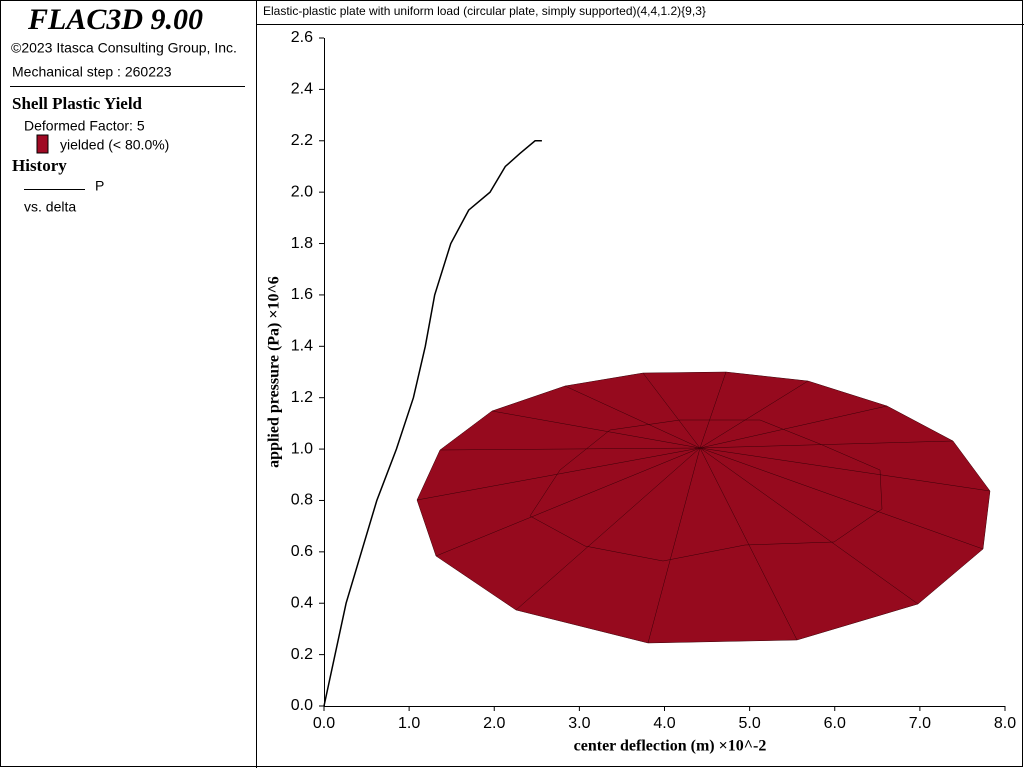  Describe the element at coordinates (302, 602) in the screenshot. I see `y-tick-label: 0.4` at that location.